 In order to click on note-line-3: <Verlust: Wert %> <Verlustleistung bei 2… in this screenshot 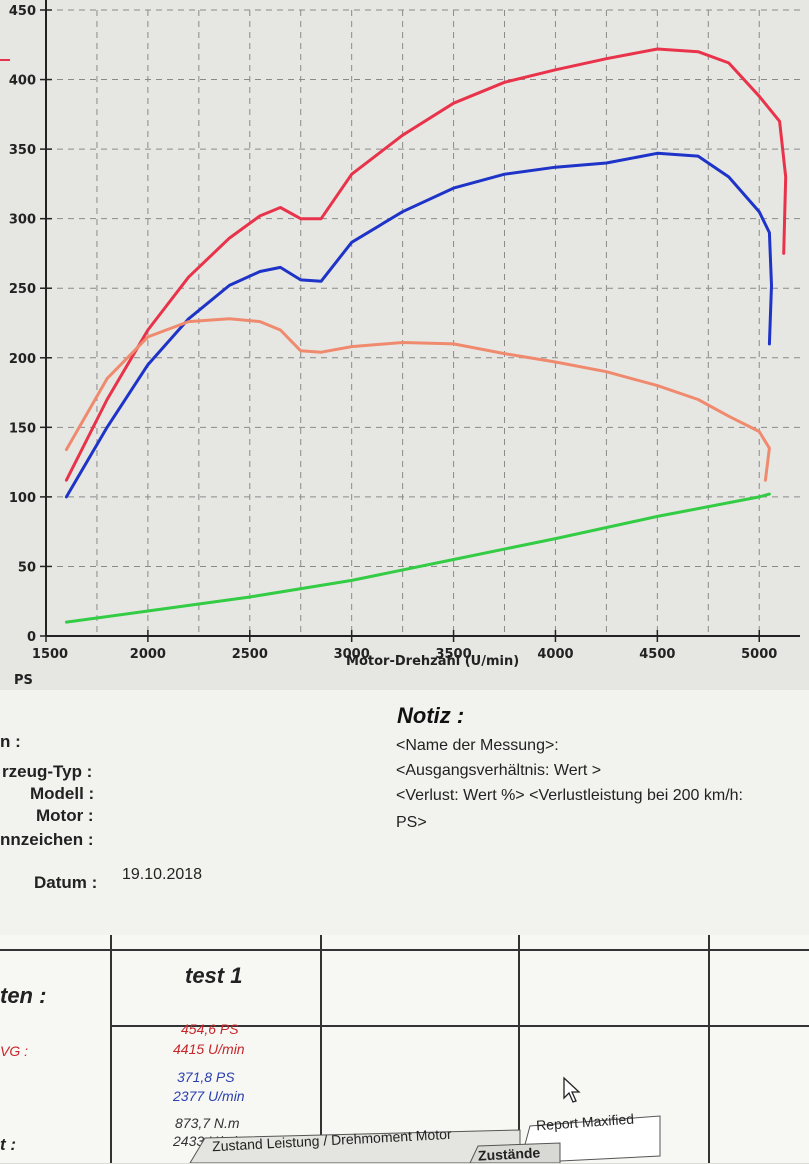, I will do `click(569, 795)`.